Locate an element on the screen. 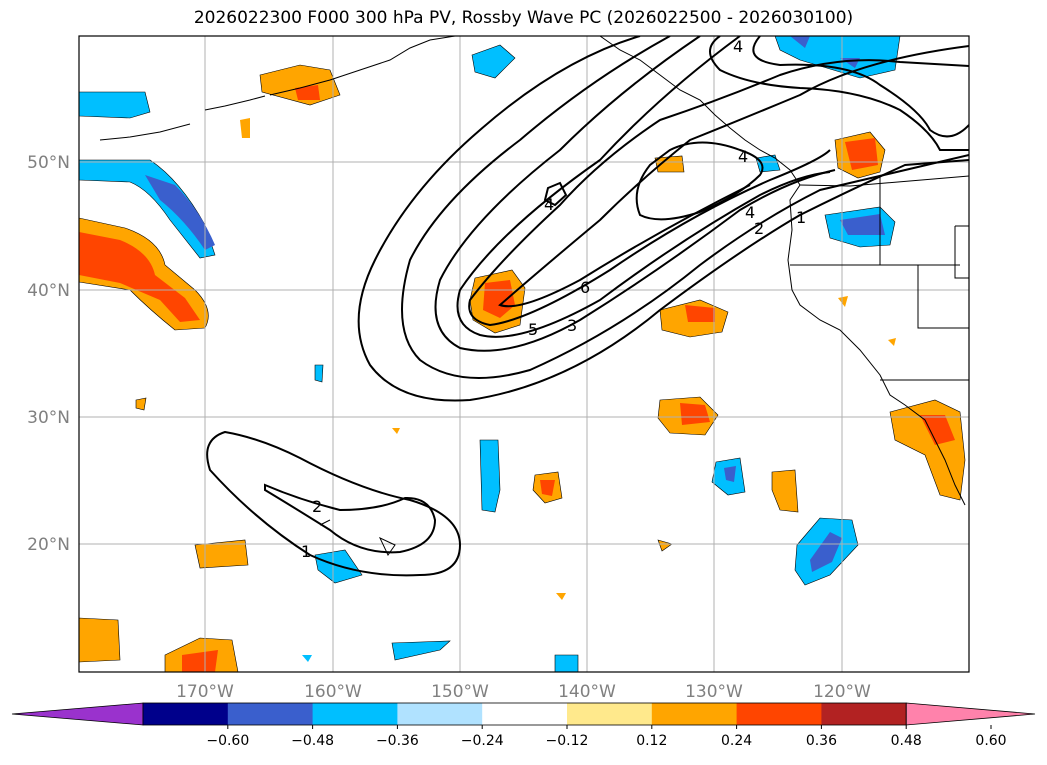 Image resolution: width=1047 pixels, height=765 pixels. colorbar-tick-label: −0.36 is located at coordinates (397, 741).